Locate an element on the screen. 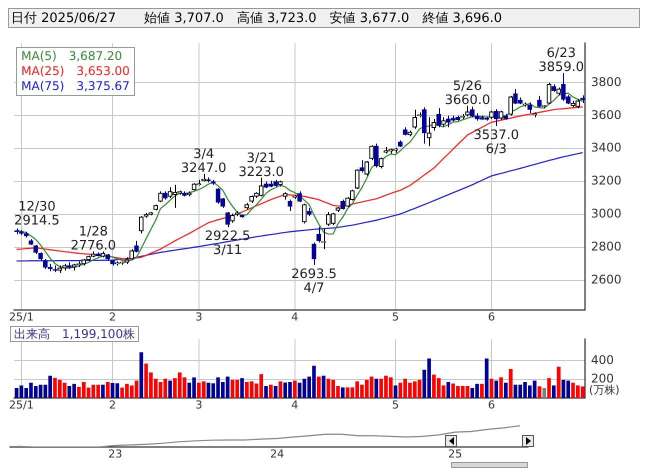  text: MA(75) 3,375.67 is located at coordinates (75, 86).